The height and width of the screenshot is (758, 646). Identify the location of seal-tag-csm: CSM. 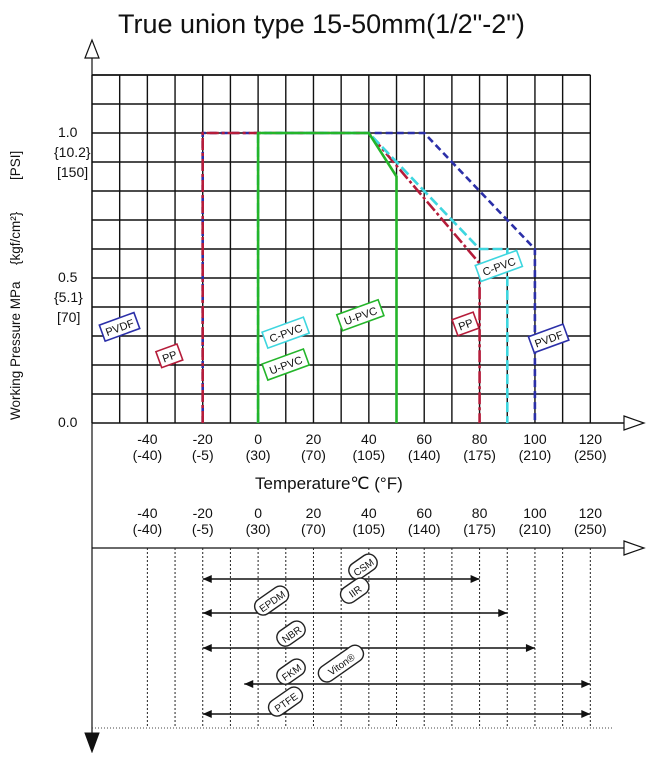
(363, 566).